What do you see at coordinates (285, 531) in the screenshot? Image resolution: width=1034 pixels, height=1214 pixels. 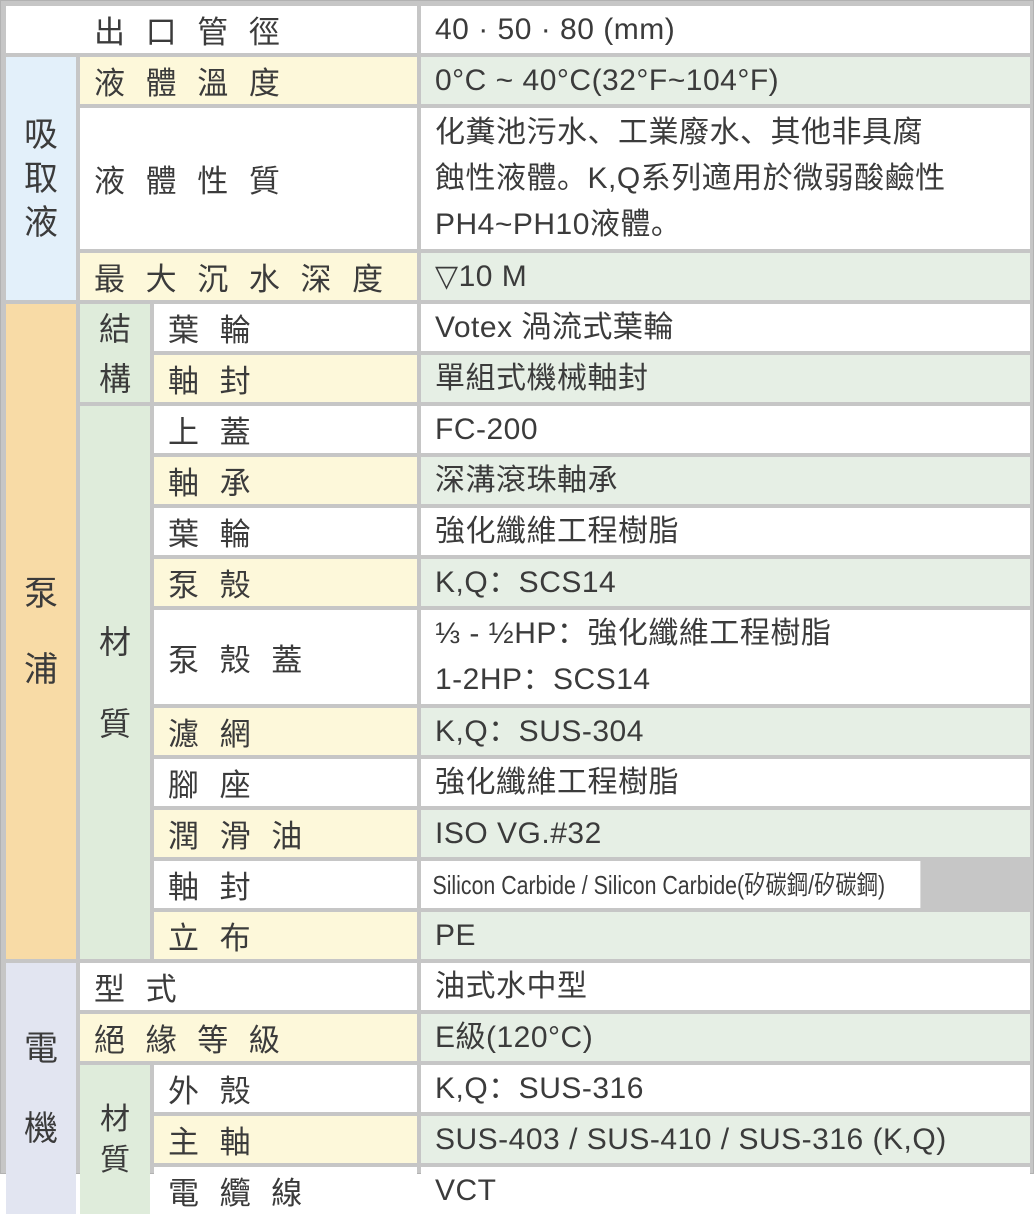 I see `row-impeller-material-label: 葉 輪` at bounding box center [285, 531].